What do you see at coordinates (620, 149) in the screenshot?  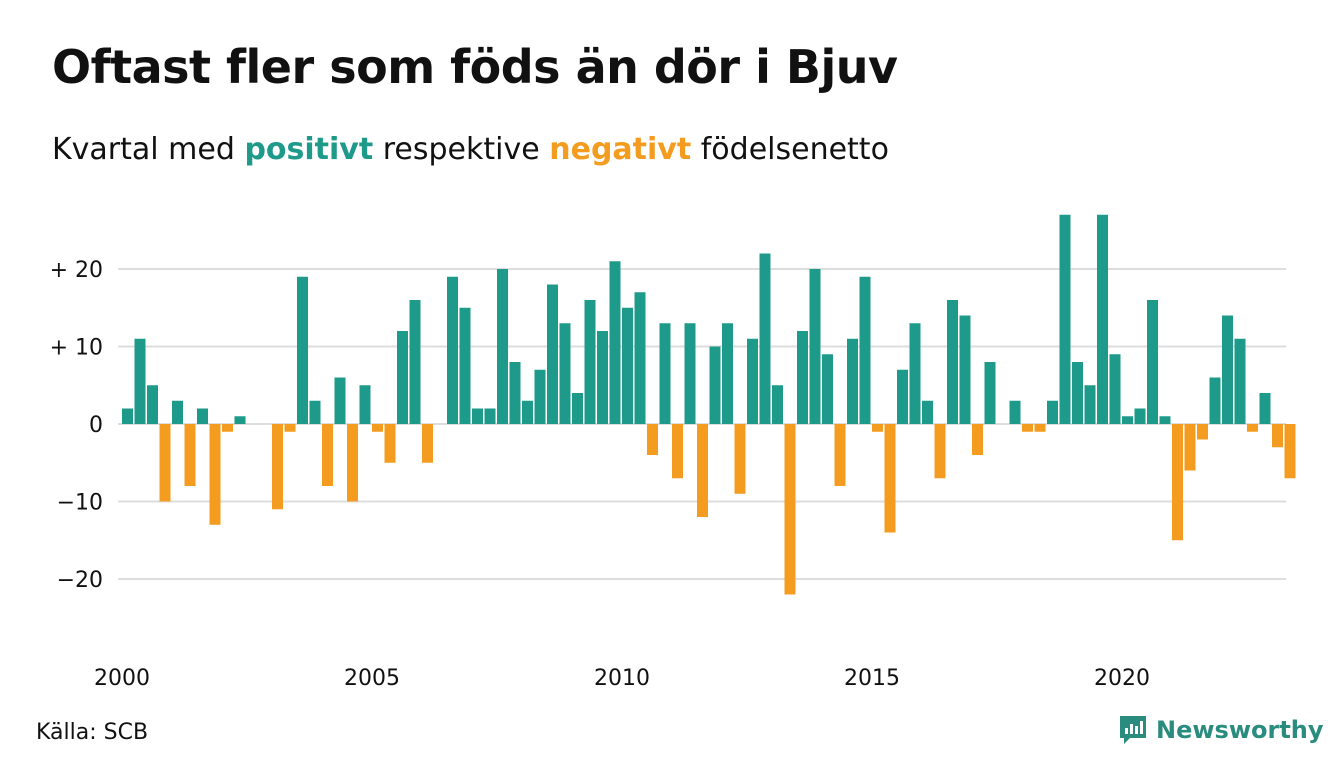 I see `subtitle-negative: negativt` at bounding box center [620, 149].